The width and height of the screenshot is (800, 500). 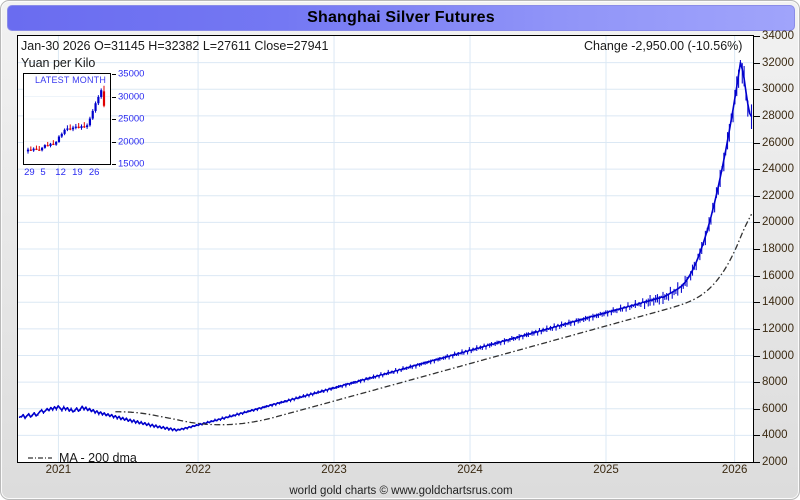 What do you see at coordinates (77, 172) in the screenshot?
I see `inset-x-tick-label: 19` at bounding box center [77, 172].